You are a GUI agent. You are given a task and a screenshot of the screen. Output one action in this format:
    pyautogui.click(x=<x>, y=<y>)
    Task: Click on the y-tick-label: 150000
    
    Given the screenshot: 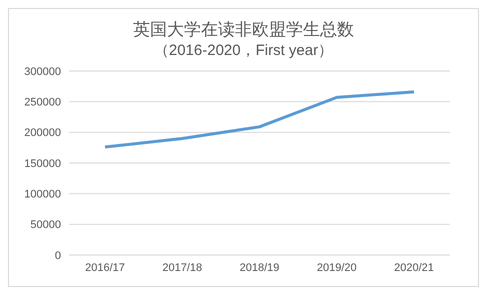 What is the action you would take?
    pyautogui.click(x=42, y=164)
    